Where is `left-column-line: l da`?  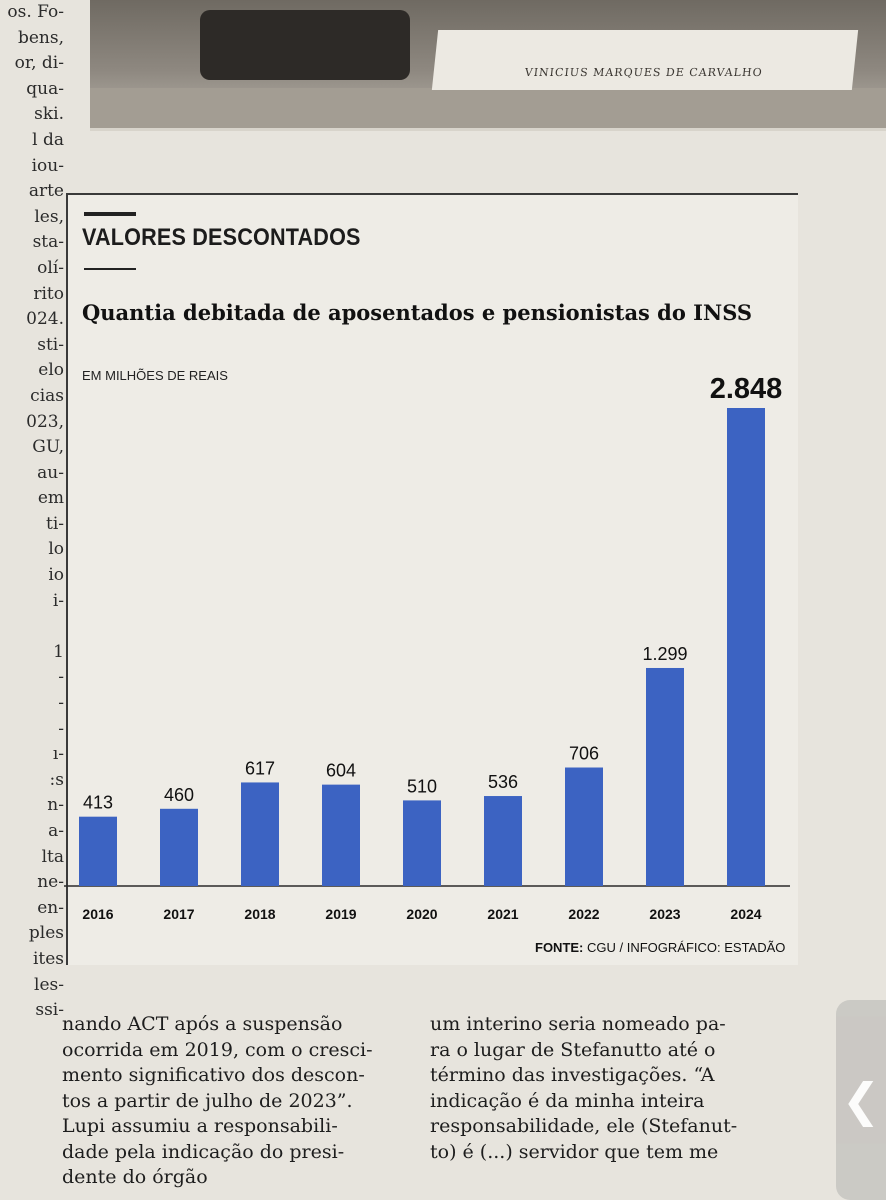
left-column-line: l da is located at coordinates (48, 139).